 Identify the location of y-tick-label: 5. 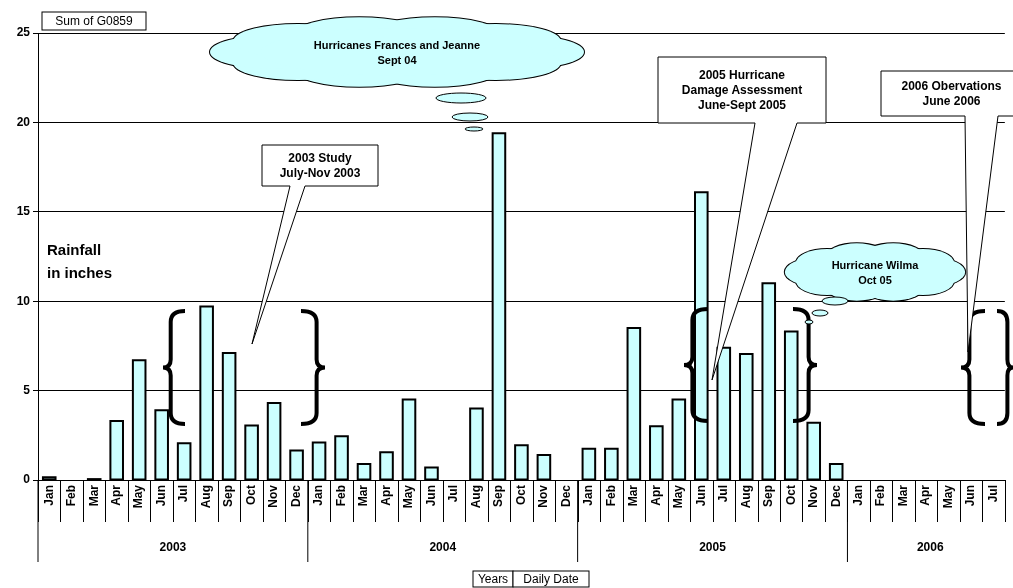
(27, 389).